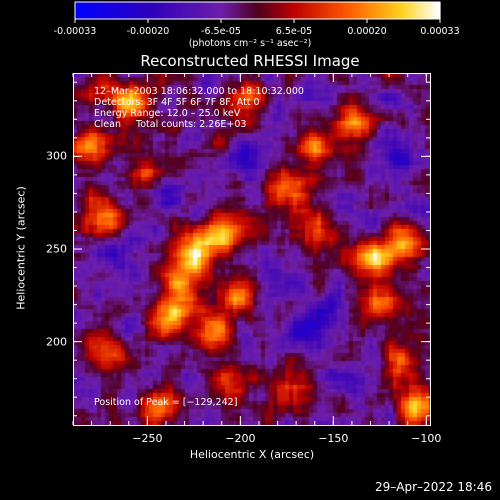  Describe the element at coordinates (56, 156) in the screenshot. I see `y-tick-label: 300` at that location.